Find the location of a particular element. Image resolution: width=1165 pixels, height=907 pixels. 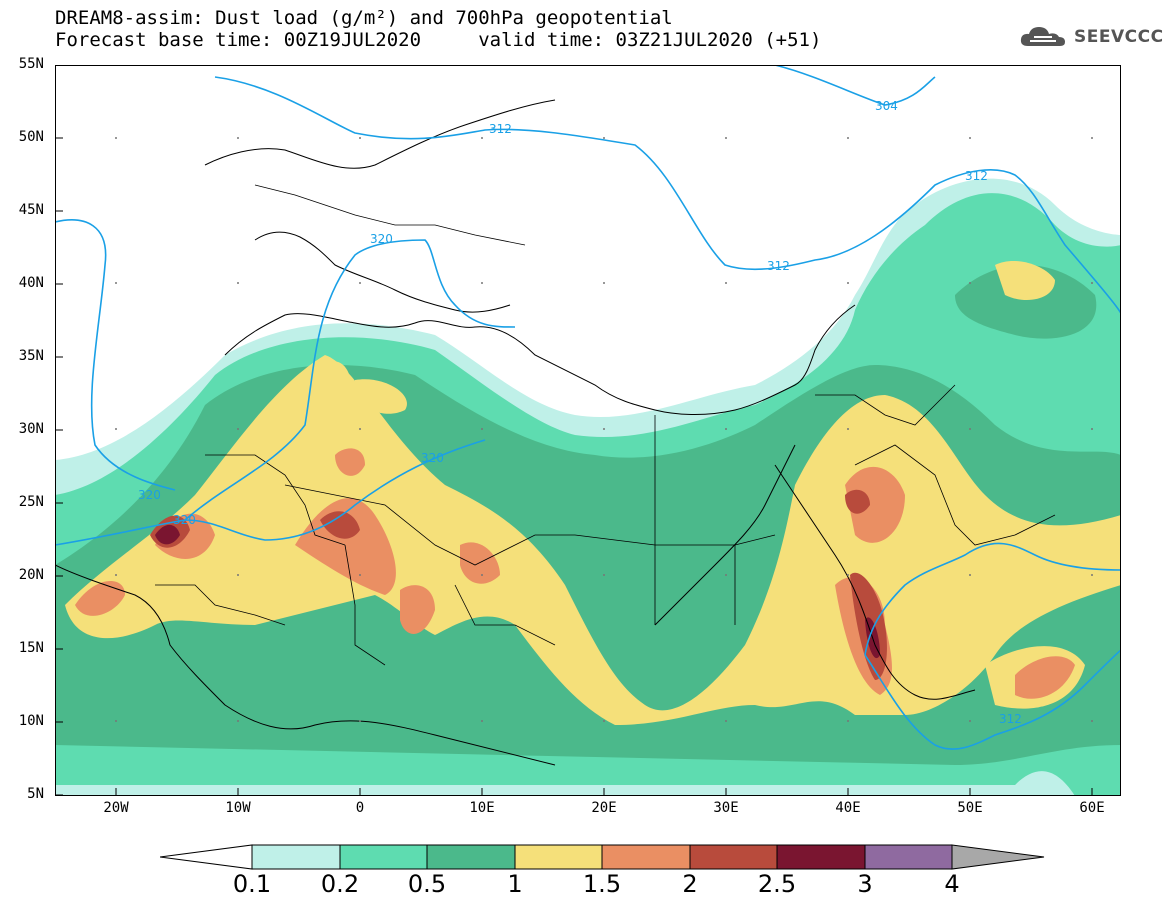

cloud-icon is located at coordinates (1042, 36).